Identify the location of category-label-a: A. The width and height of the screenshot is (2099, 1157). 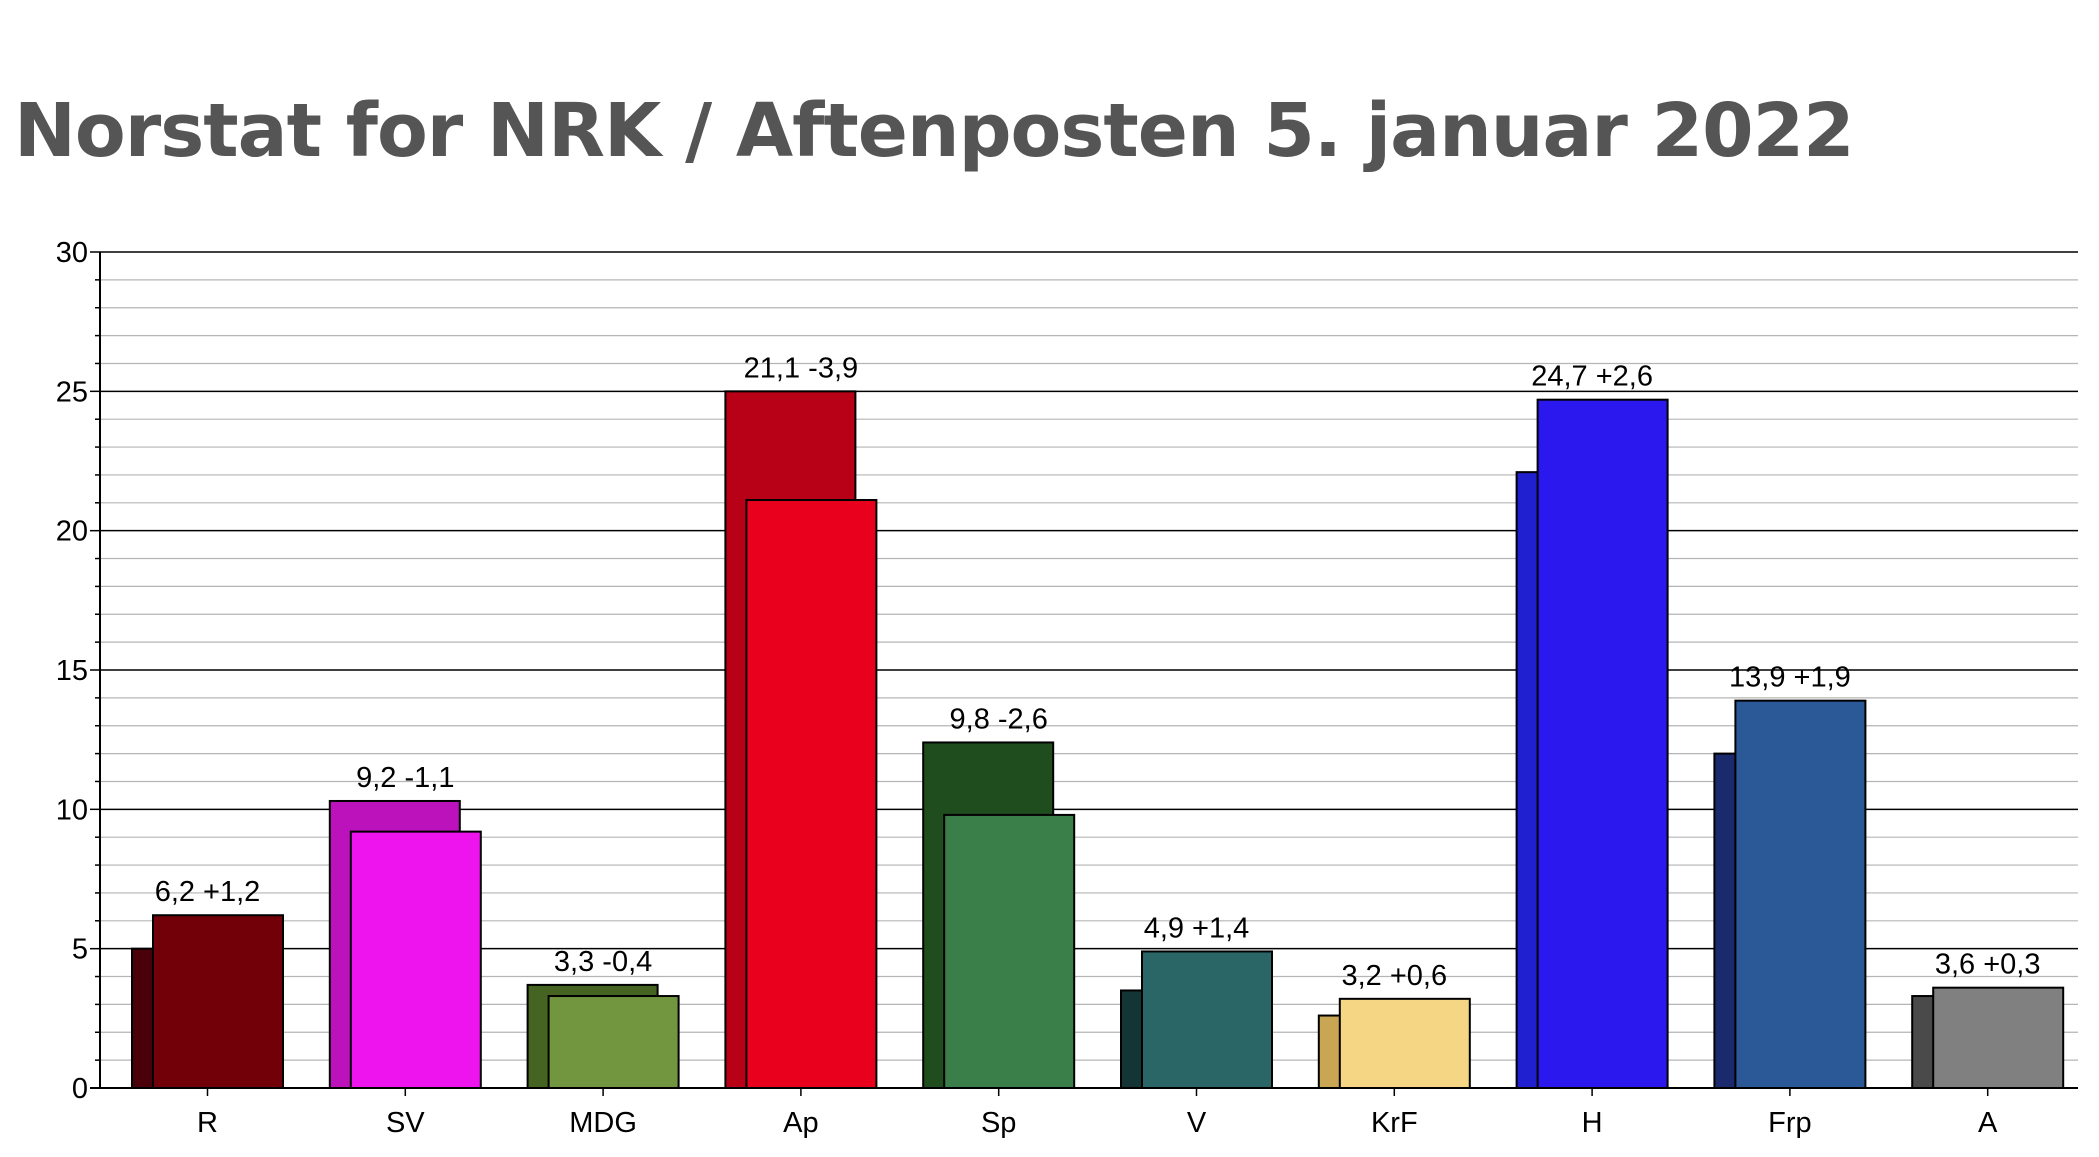
(1988, 1123).